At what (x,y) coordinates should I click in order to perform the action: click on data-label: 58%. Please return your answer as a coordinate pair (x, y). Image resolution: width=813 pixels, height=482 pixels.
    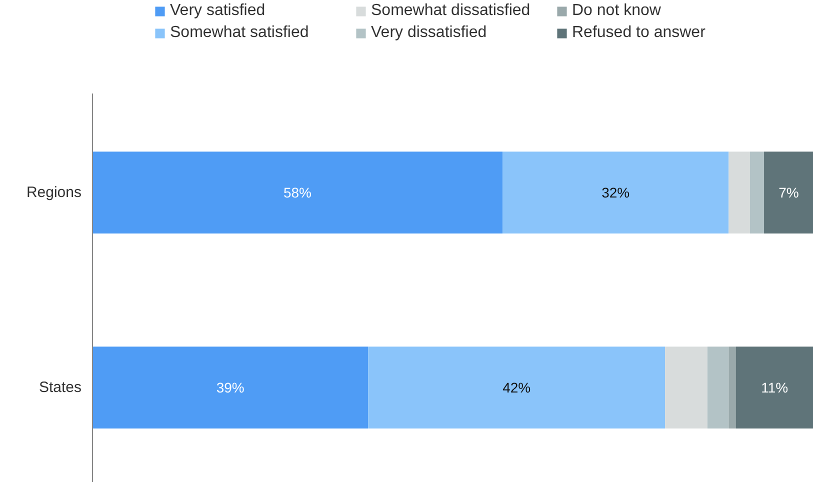
    Looking at the image, I should click on (297, 192).